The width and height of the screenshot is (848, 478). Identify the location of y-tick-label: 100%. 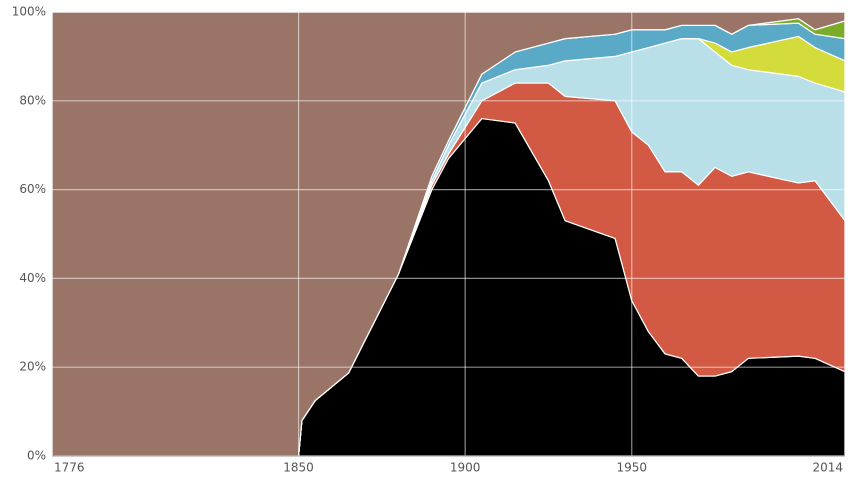
(29, 12).